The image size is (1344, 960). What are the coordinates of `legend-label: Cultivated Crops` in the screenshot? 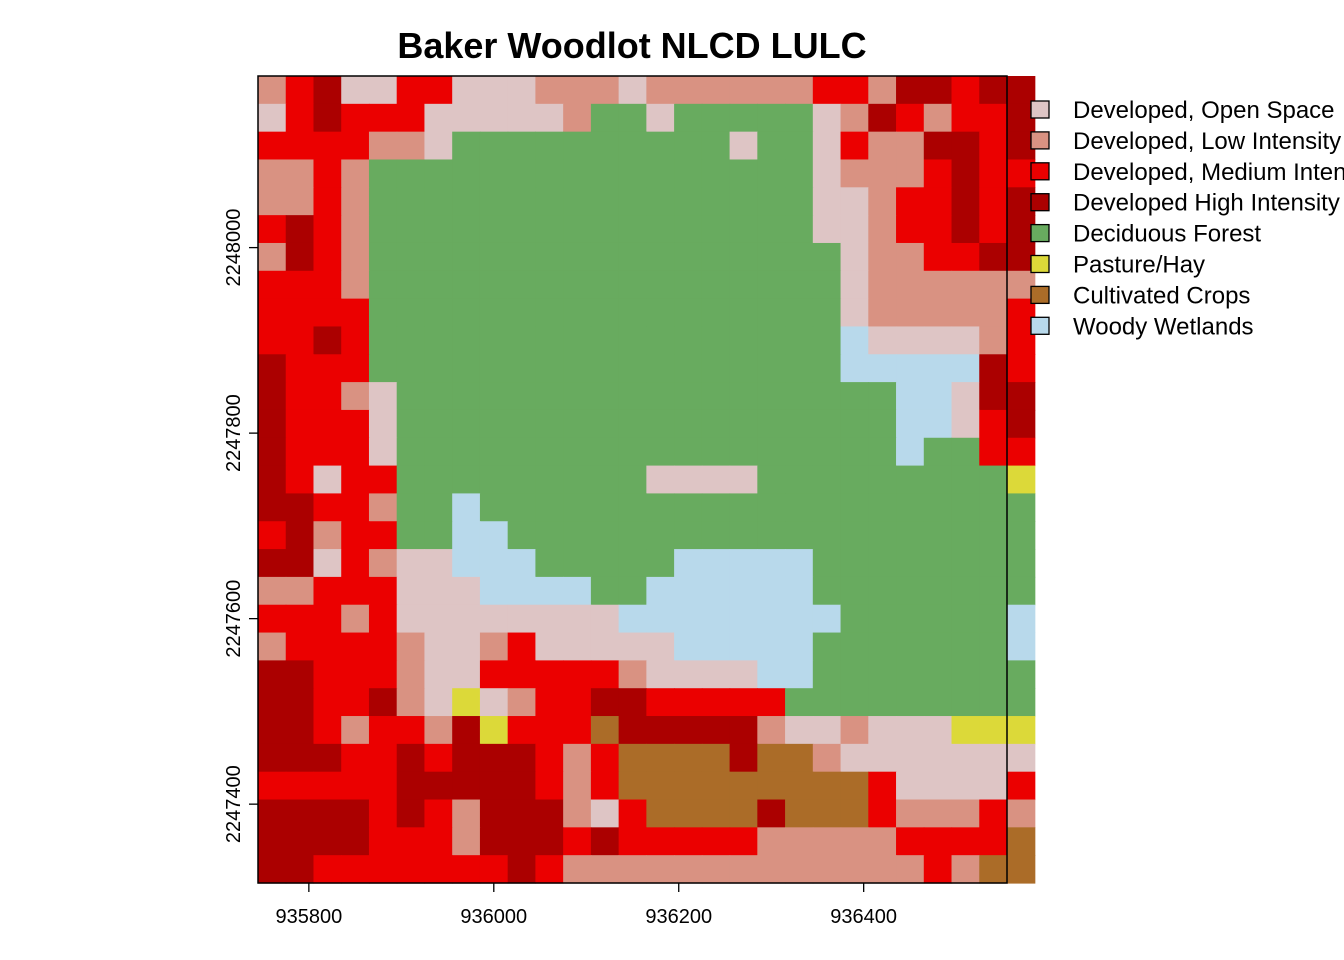 It's located at (1161, 295).